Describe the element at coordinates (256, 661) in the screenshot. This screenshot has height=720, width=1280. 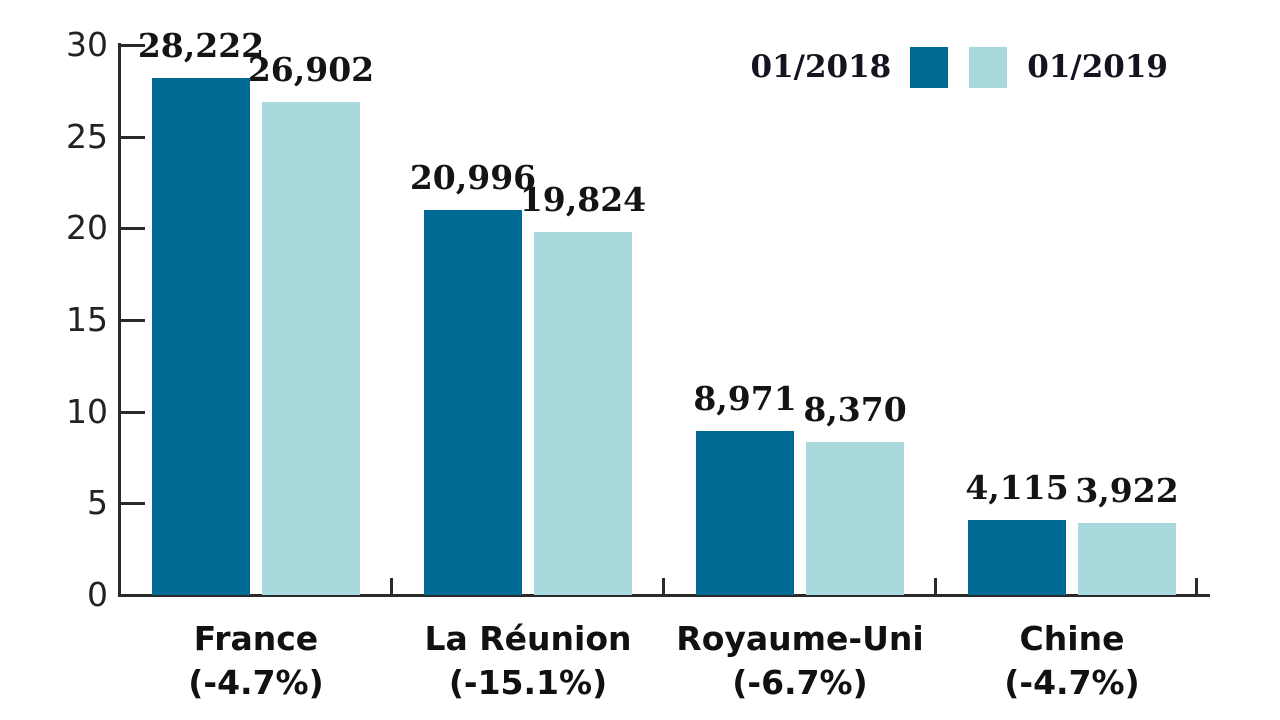
I see `category-label: France (-4.7%)` at that location.